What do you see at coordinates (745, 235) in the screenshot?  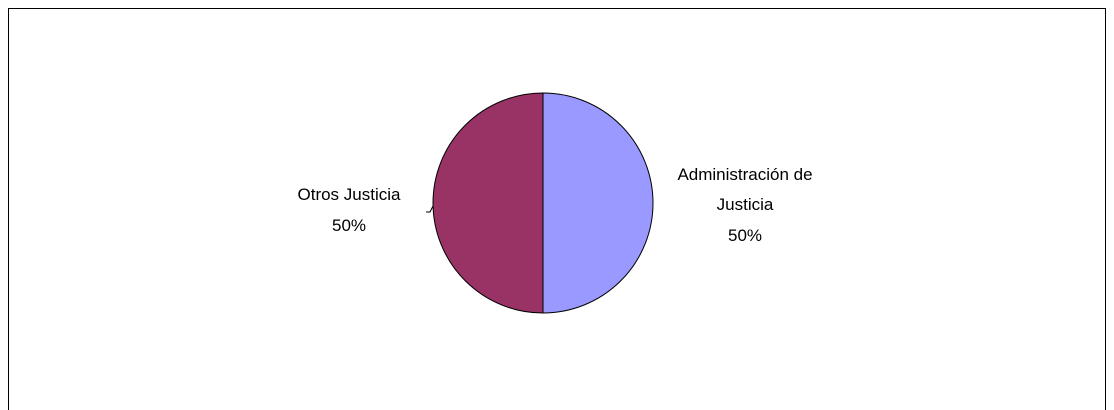 I see `slice-percent-administracion: 50%` at bounding box center [745, 235].